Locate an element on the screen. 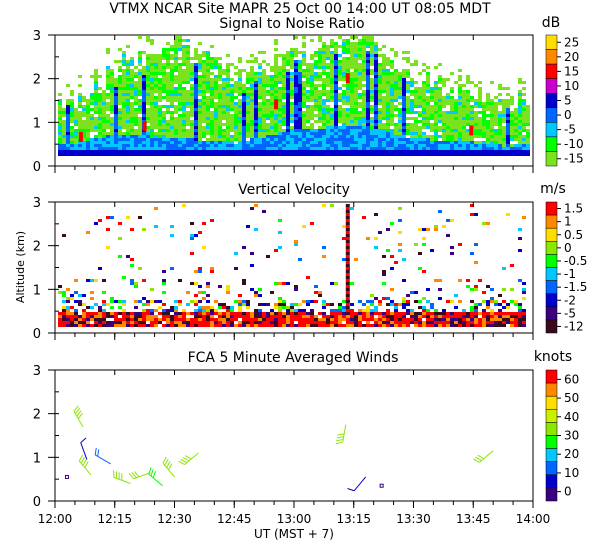  colorbar-label: -12 is located at coordinates (574, 326).